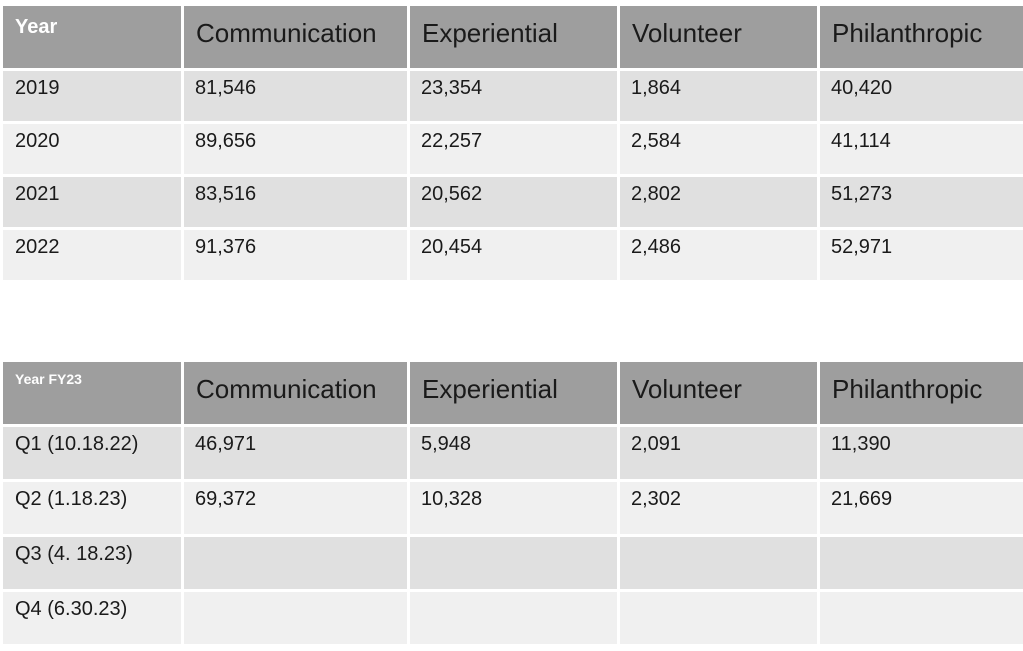 This screenshot has width=1023, height=651. What do you see at coordinates (92, 96) in the screenshot?
I see `annual-row-label: 2019` at bounding box center [92, 96].